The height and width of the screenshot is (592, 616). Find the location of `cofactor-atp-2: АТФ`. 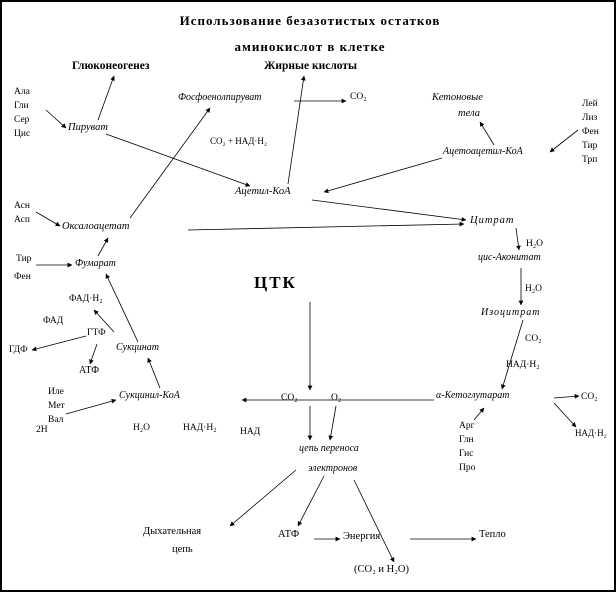

cofactor-atp-2: АТФ is located at coordinates (289, 534).